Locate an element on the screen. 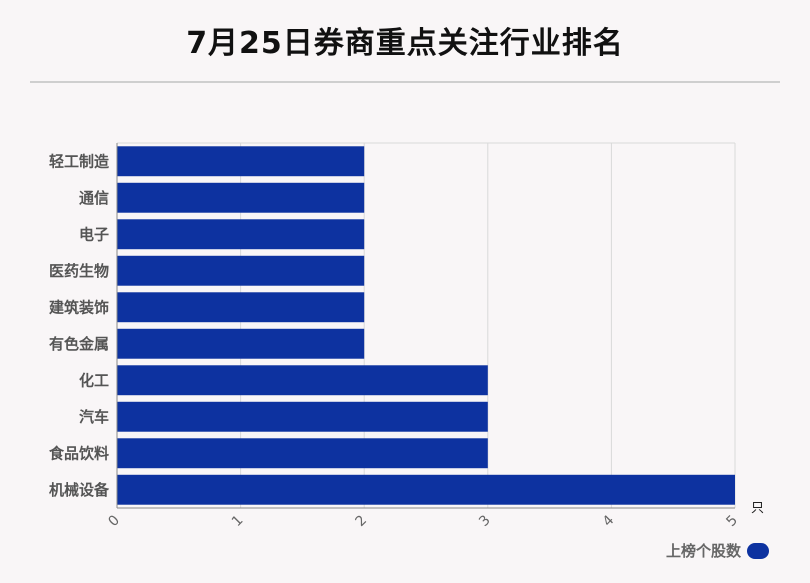 This screenshot has width=810, height=583. x-tick-label-0: 0 is located at coordinates (114, 521).